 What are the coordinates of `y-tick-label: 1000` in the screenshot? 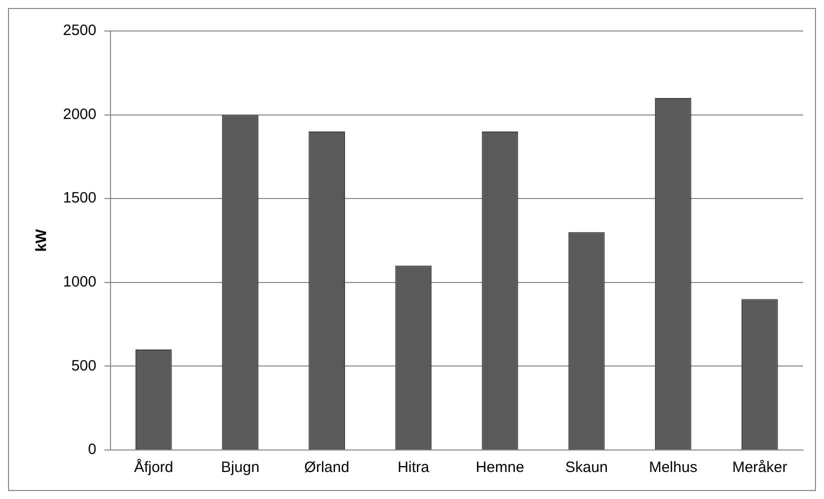 It's located at (79, 282).